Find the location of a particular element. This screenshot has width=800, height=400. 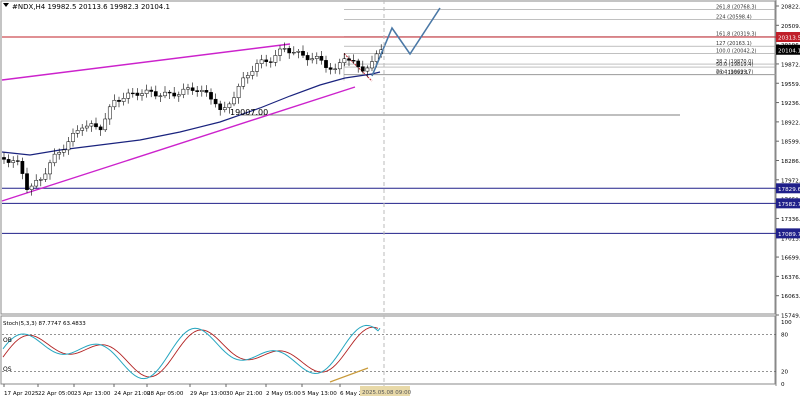

price-tick-label: 17013.0 is located at coordinates (790, 239).